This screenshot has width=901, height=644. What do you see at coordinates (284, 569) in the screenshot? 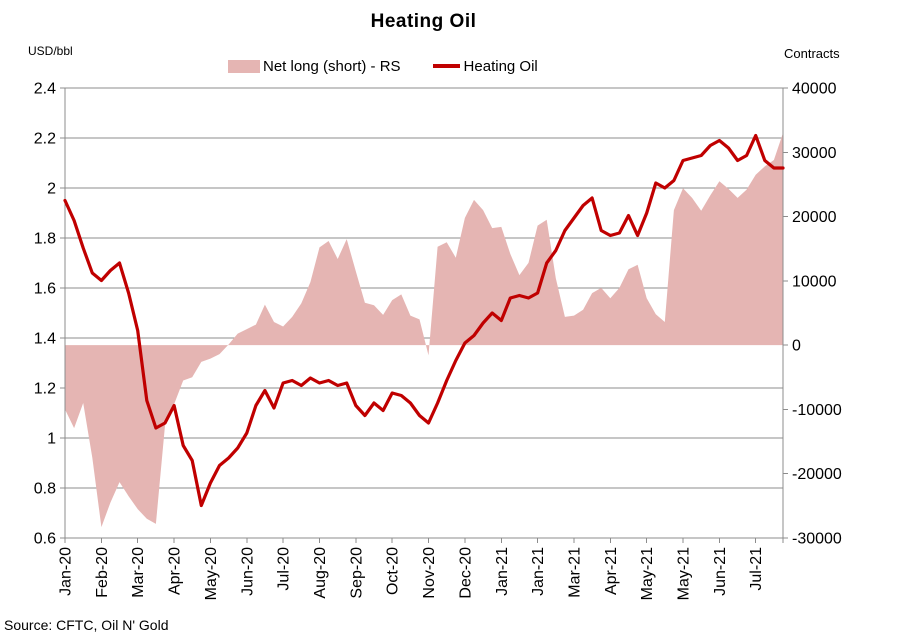
I see `x-axis-tick-label: Jul-20` at bounding box center [284, 569].